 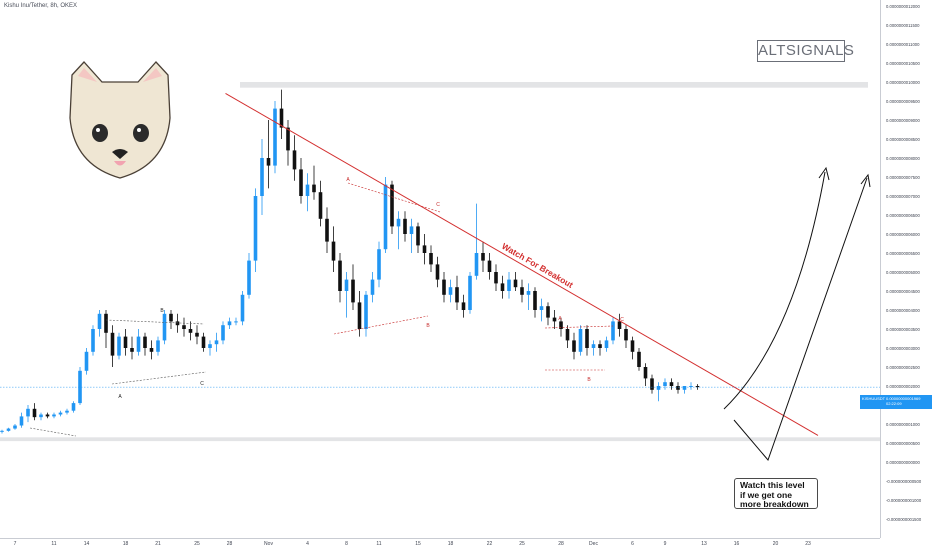 I want to click on price-tick-label: 0.0000000010500, so click(x=903, y=63).